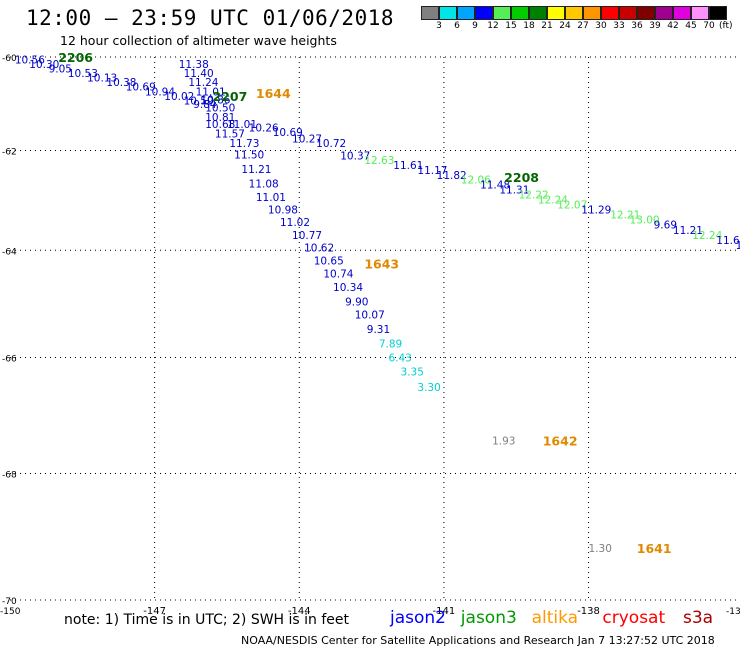 Image resolution: width=740 pixels, height=650 pixels. Describe the element at coordinates (529, 26) in the screenshot. I see `colorbar-label: 18` at that location.